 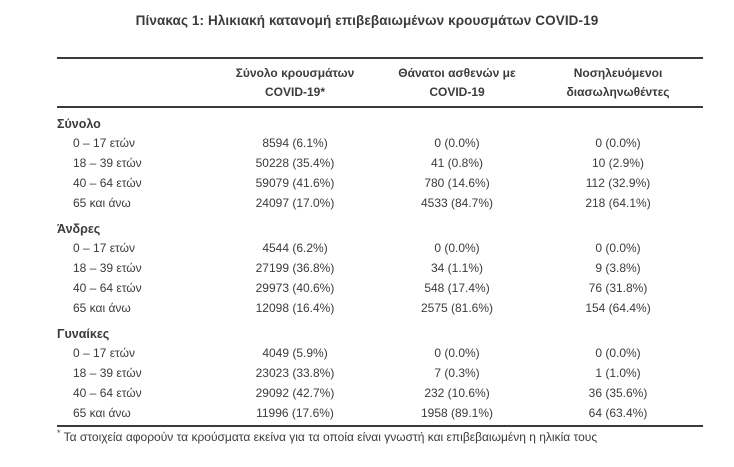 What do you see at coordinates (295, 73) in the screenshot?
I see `header-total-cases-line1: Σύνολο κρουσμάτων` at bounding box center [295, 73].